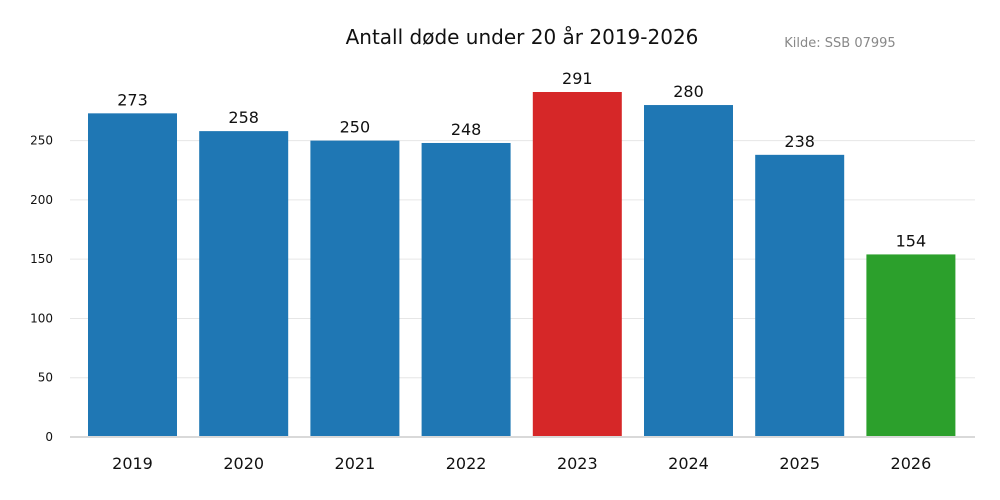  What do you see at coordinates (355, 127) in the screenshot?
I see `value-label-2021: 250` at bounding box center [355, 127].